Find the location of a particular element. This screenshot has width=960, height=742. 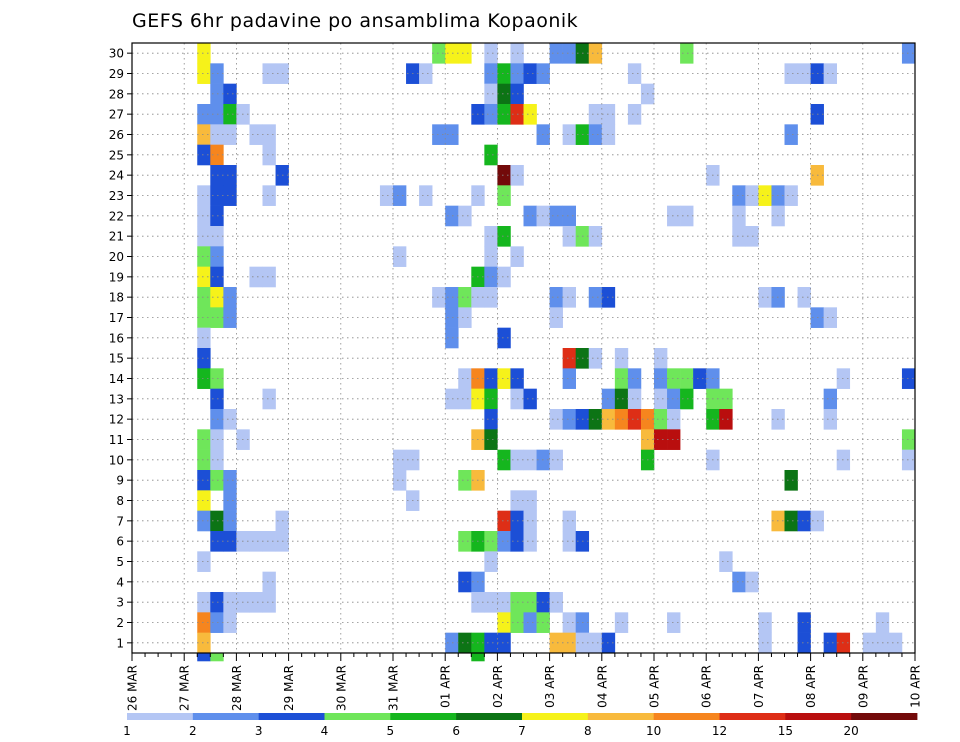

y-tick-label: 14 is located at coordinates (116, 379).